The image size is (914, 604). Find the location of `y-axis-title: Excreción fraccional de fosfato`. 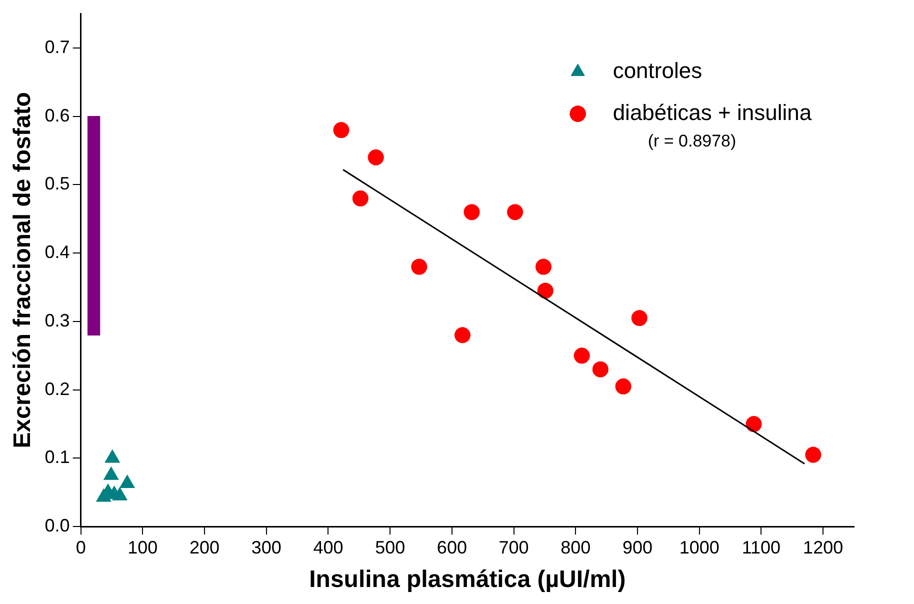

y-axis-title: Excreción fraccional de fosfato is located at coordinates (22, 270).